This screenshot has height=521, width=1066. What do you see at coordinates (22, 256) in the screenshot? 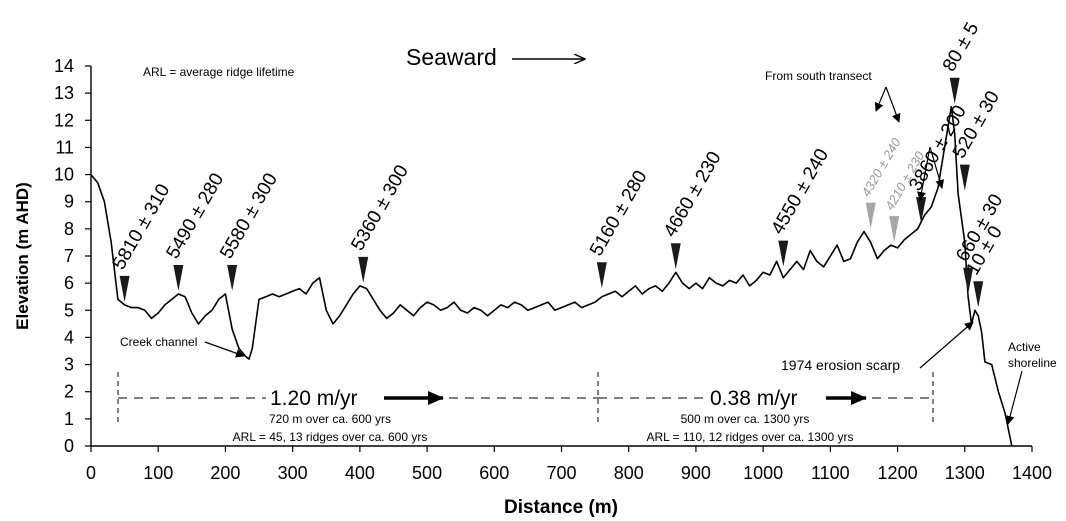
I see `y-axis-label: Elevation (m AHD)` at bounding box center [22, 256].